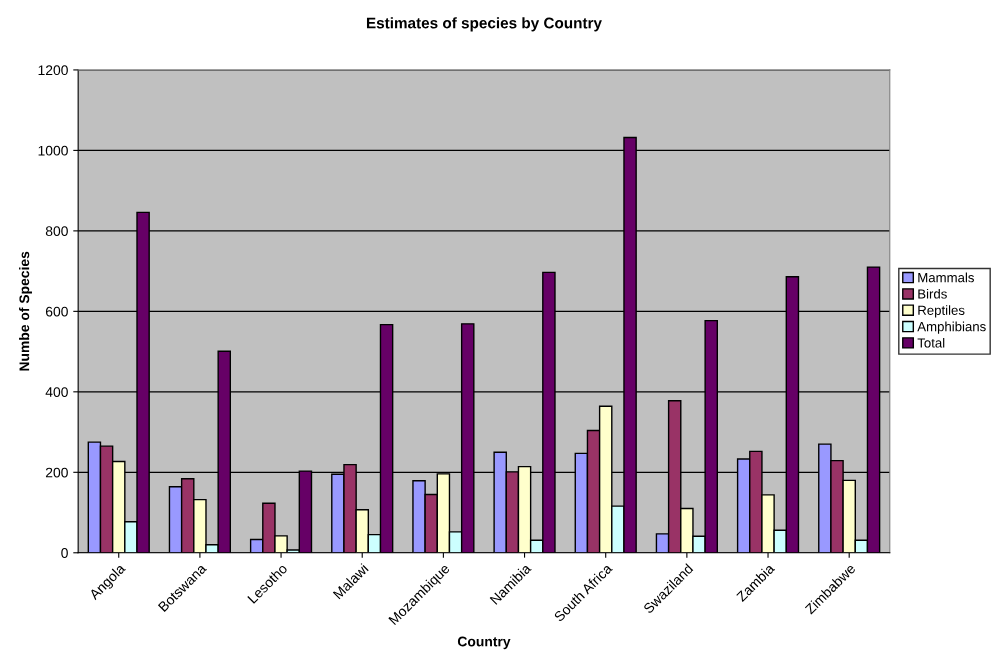 The image size is (1002, 666). Describe the element at coordinates (946, 277) in the screenshot. I see `legend-label: Mammals` at that location.